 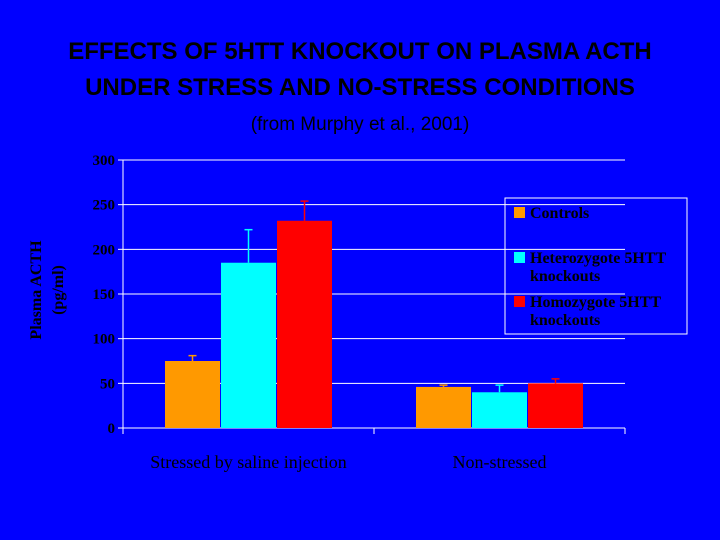 What do you see at coordinates (360, 51) in the screenshot?
I see `title-line-1: EFFECTS OF 5HTT KNOCKOUT ON PLASMA ACTH` at bounding box center [360, 51].